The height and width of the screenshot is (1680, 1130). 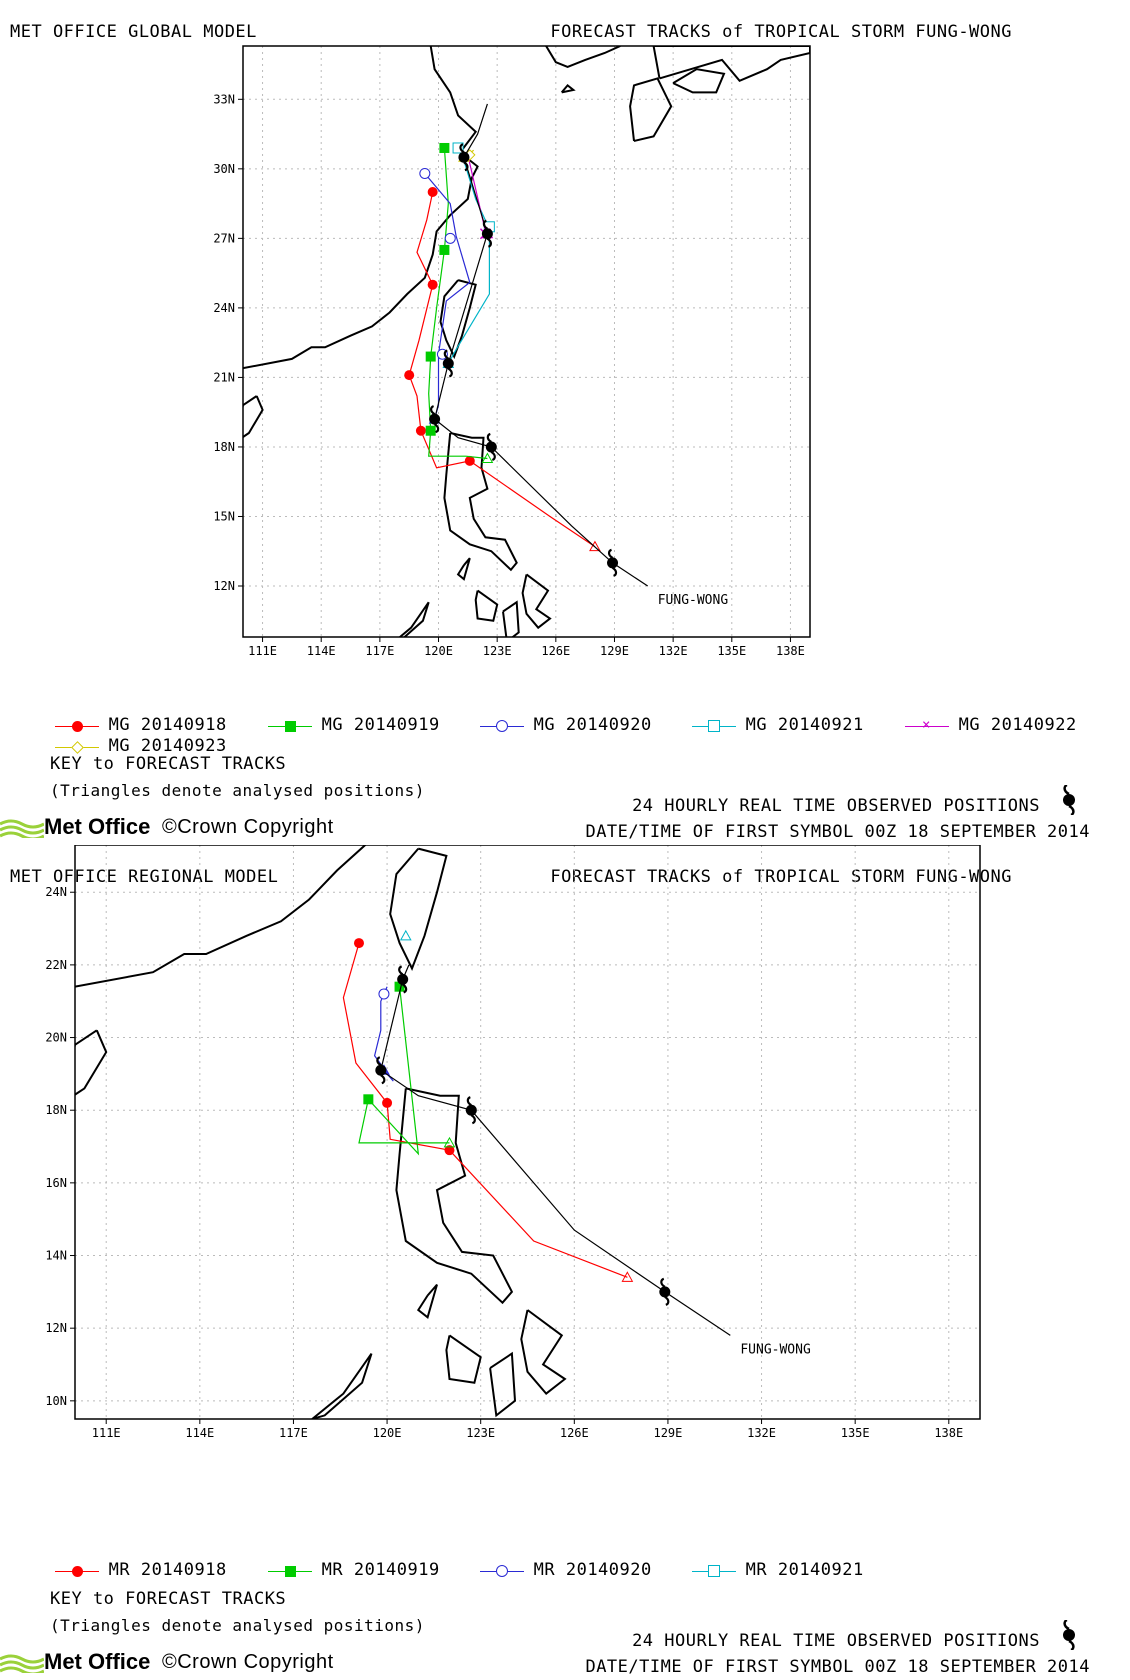 What do you see at coordinates (566, 725) in the screenshot?
I see `legend-item-mg-20140920: MG 20140920` at bounding box center [566, 725].